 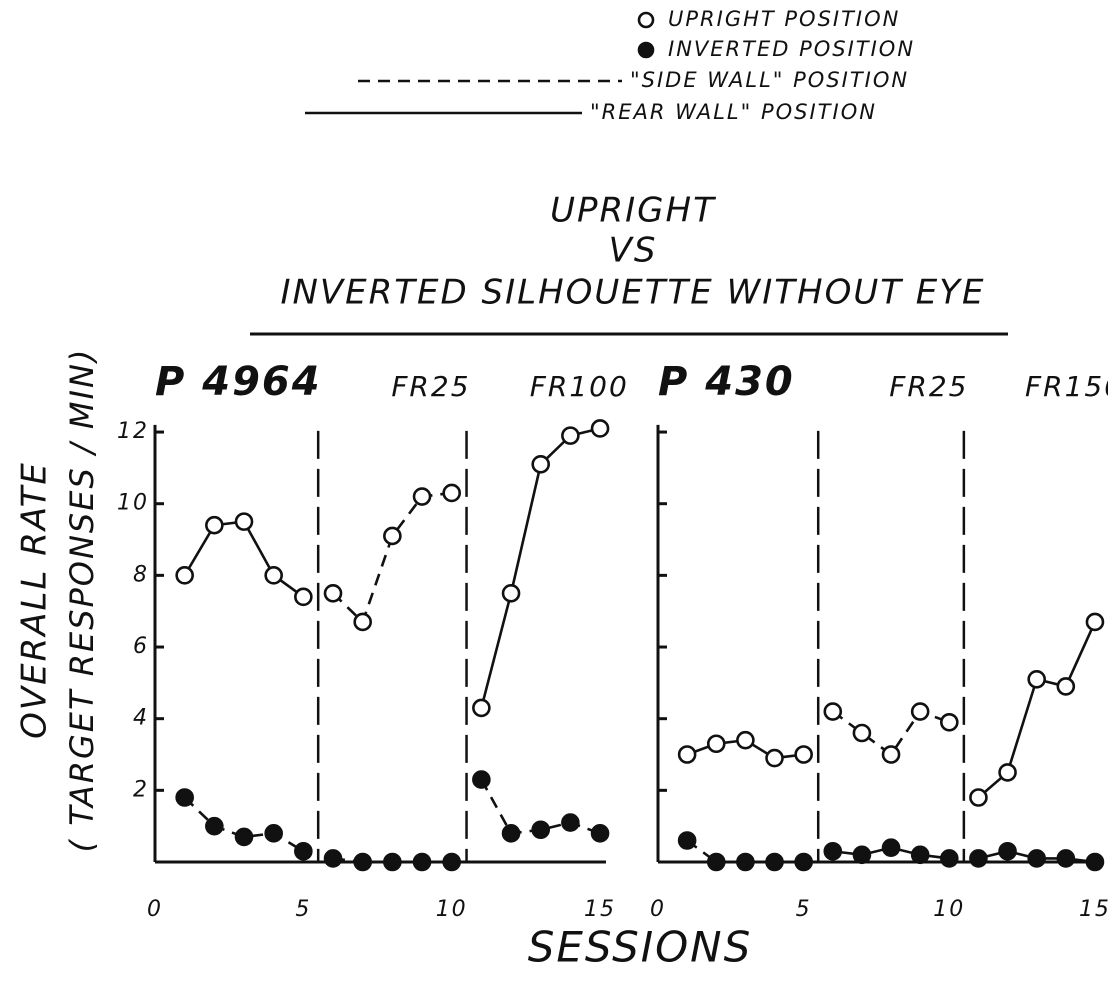 I want to click on panel-label: P 430, so click(x=726, y=382).